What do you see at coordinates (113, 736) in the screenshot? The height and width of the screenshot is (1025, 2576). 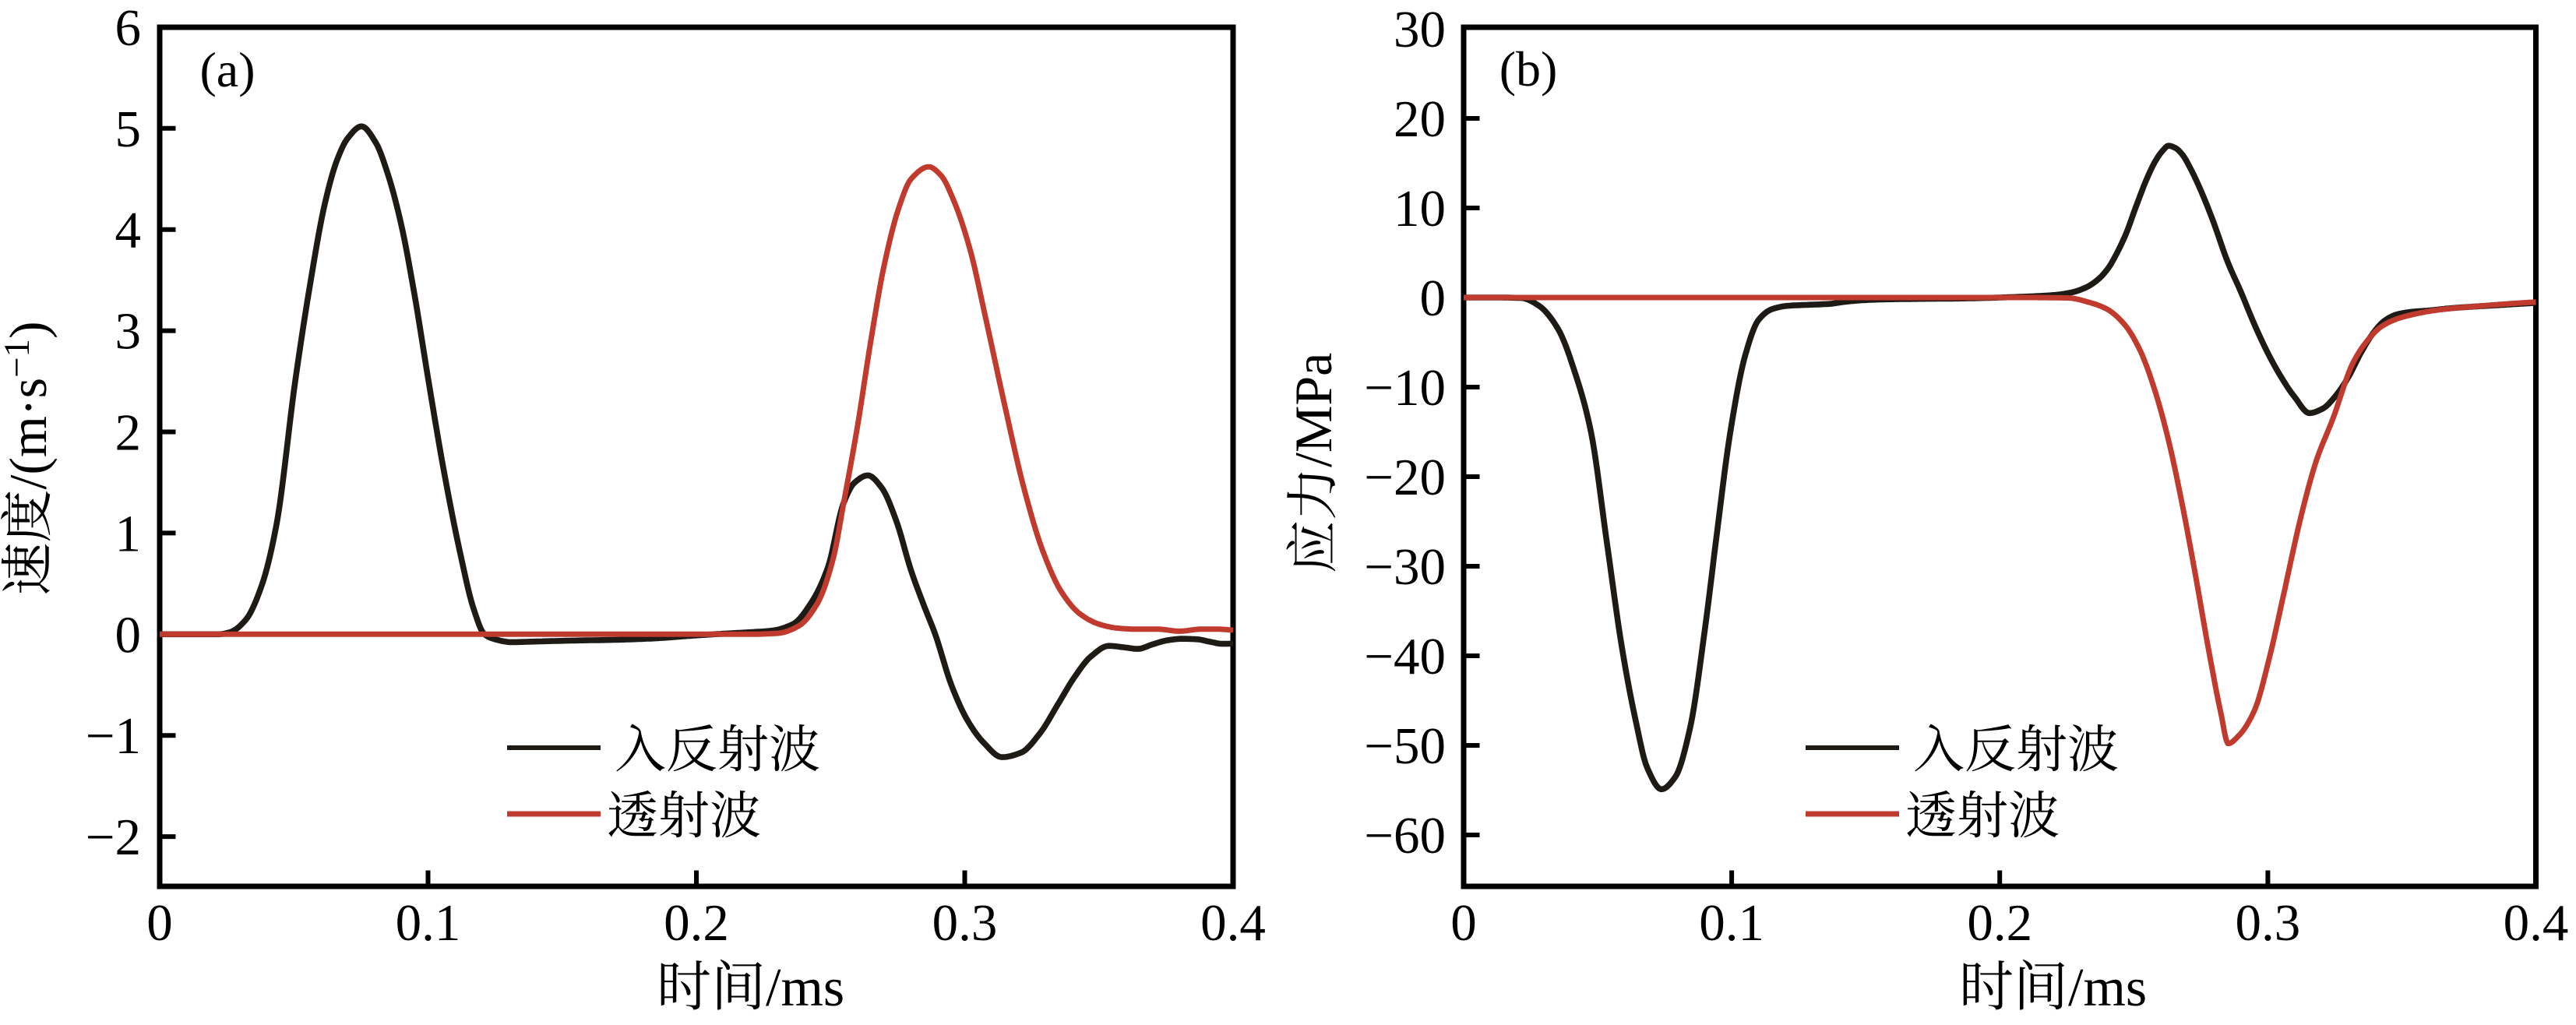 I see `svg-text: −1` at bounding box center [113, 736].